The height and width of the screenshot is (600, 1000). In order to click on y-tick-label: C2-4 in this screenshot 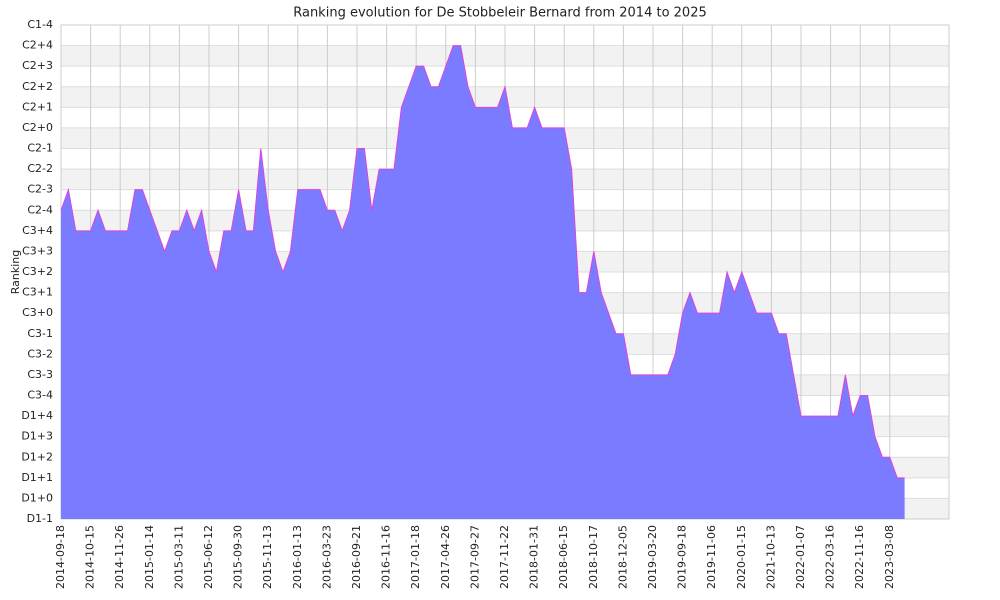, I will do `click(40, 209)`.